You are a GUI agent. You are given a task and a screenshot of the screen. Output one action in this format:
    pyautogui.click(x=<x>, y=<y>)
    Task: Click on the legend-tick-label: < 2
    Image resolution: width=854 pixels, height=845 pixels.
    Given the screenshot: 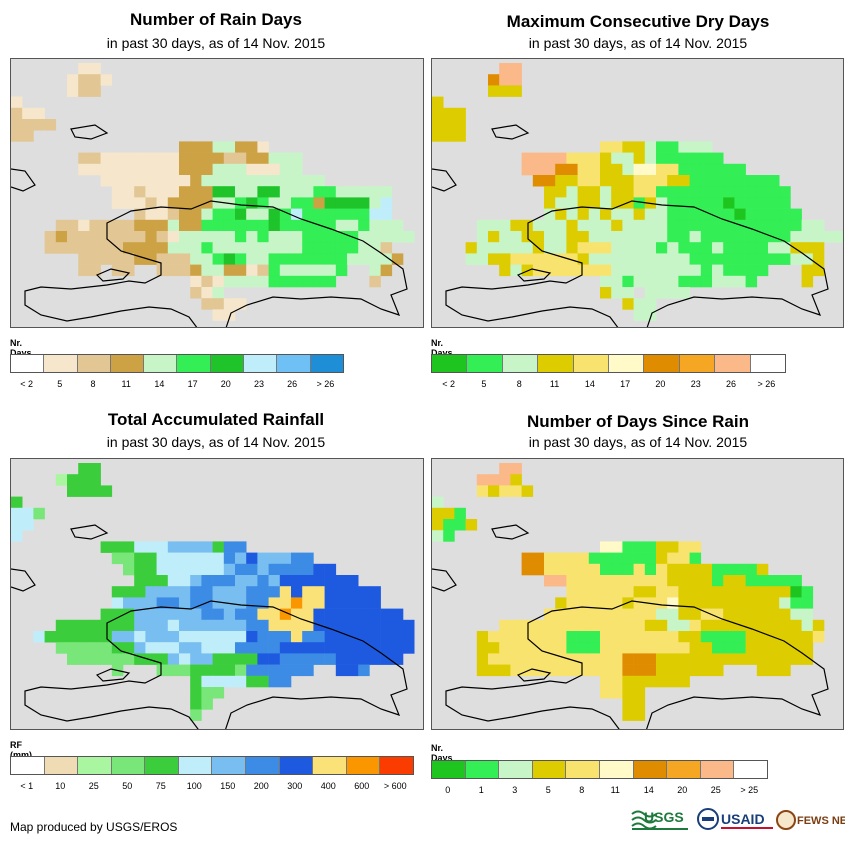 What is the action you would take?
    pyautogui.click(x=449, y=384)
    